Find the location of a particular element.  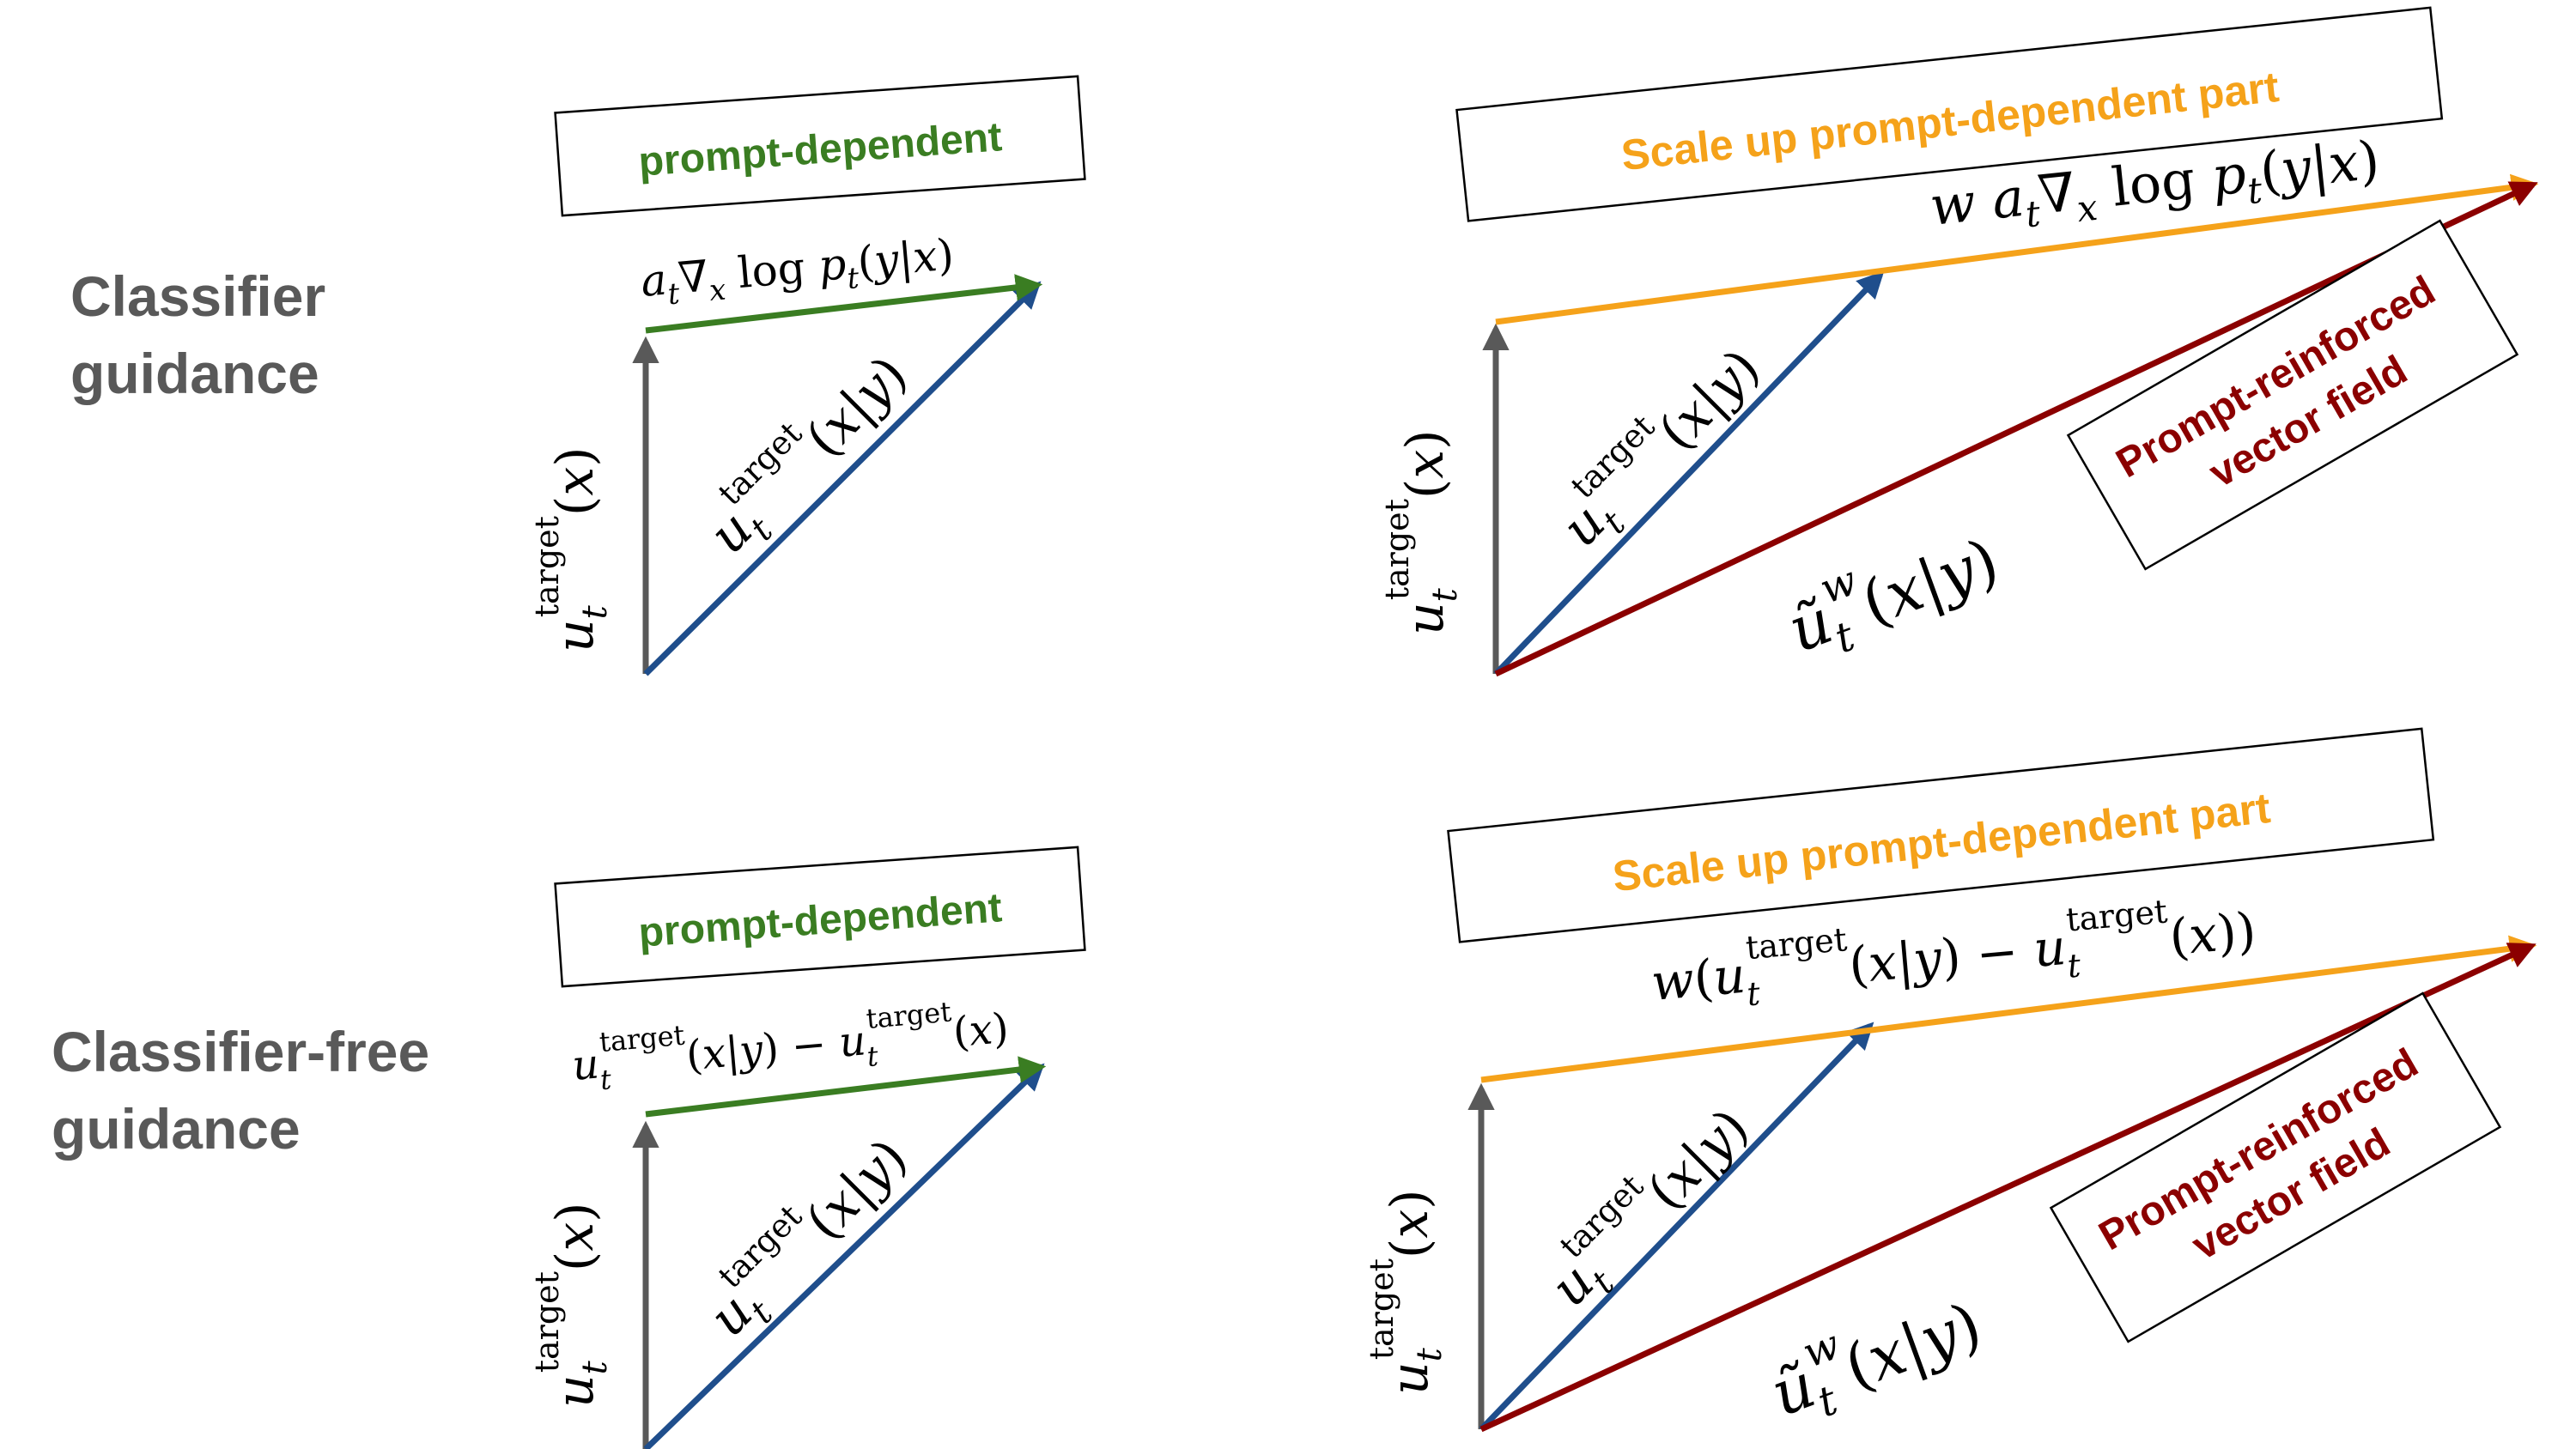

formula-cfg-difference: uttarget(x|y) − uttarget(x) is located at coordinates (790, 1045).